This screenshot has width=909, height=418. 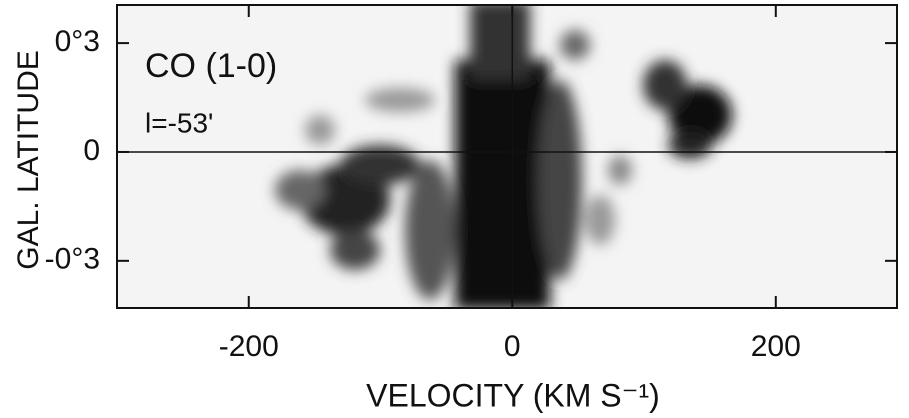 I want to click on y-tick-label: -0°3, so click(x=72, y=259).